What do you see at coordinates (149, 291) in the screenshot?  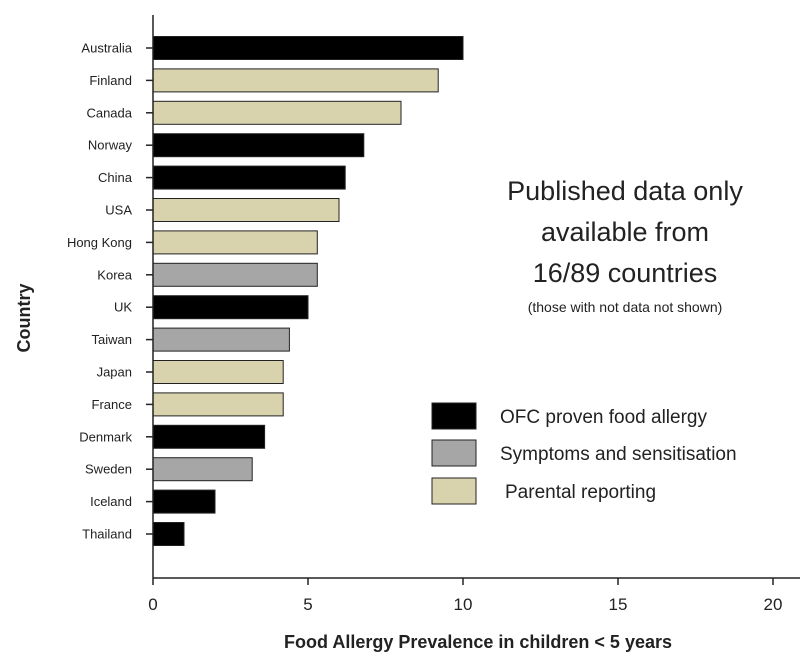 I see `y-tick-marks` at bounding box center [149, 291].